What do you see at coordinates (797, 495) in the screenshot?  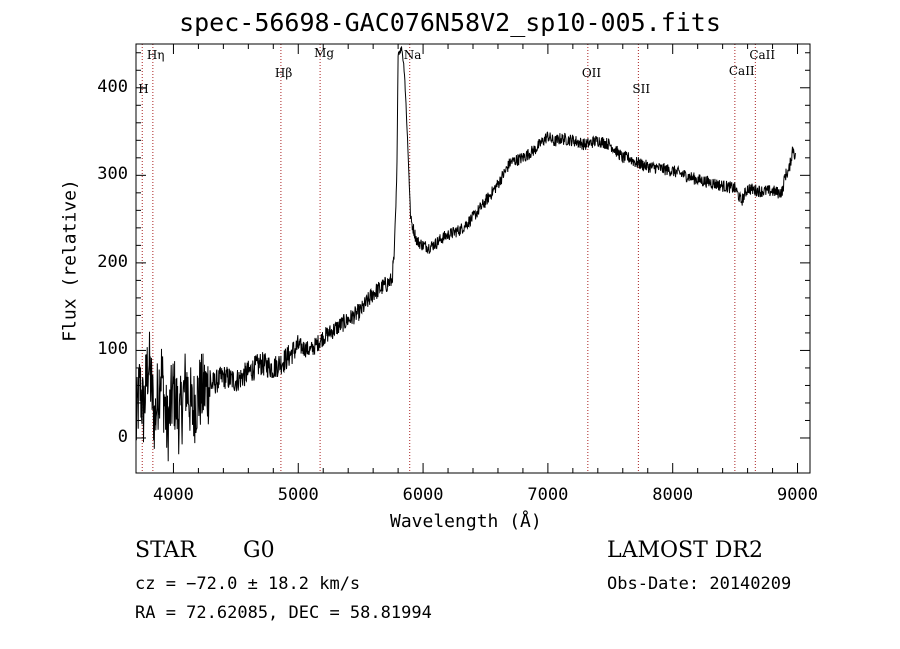 I see `x-tick-label: 9000` at bounding box center [797, 495].